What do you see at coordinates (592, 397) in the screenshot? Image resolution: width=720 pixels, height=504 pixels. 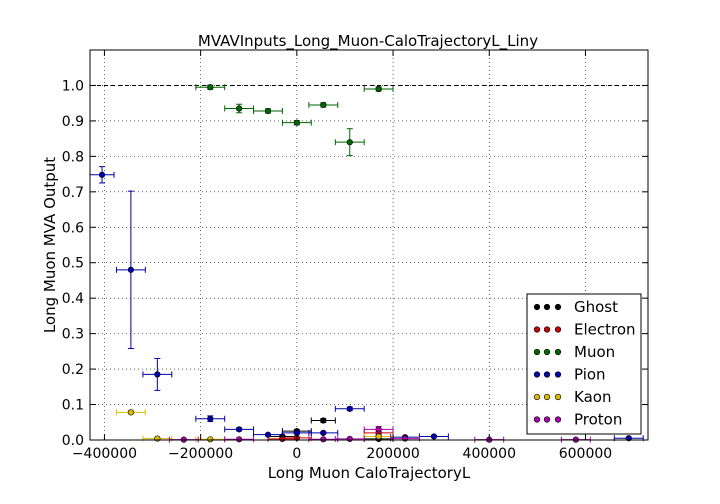 I see `legend-label: Kaon` at bounding box center [592, 397].